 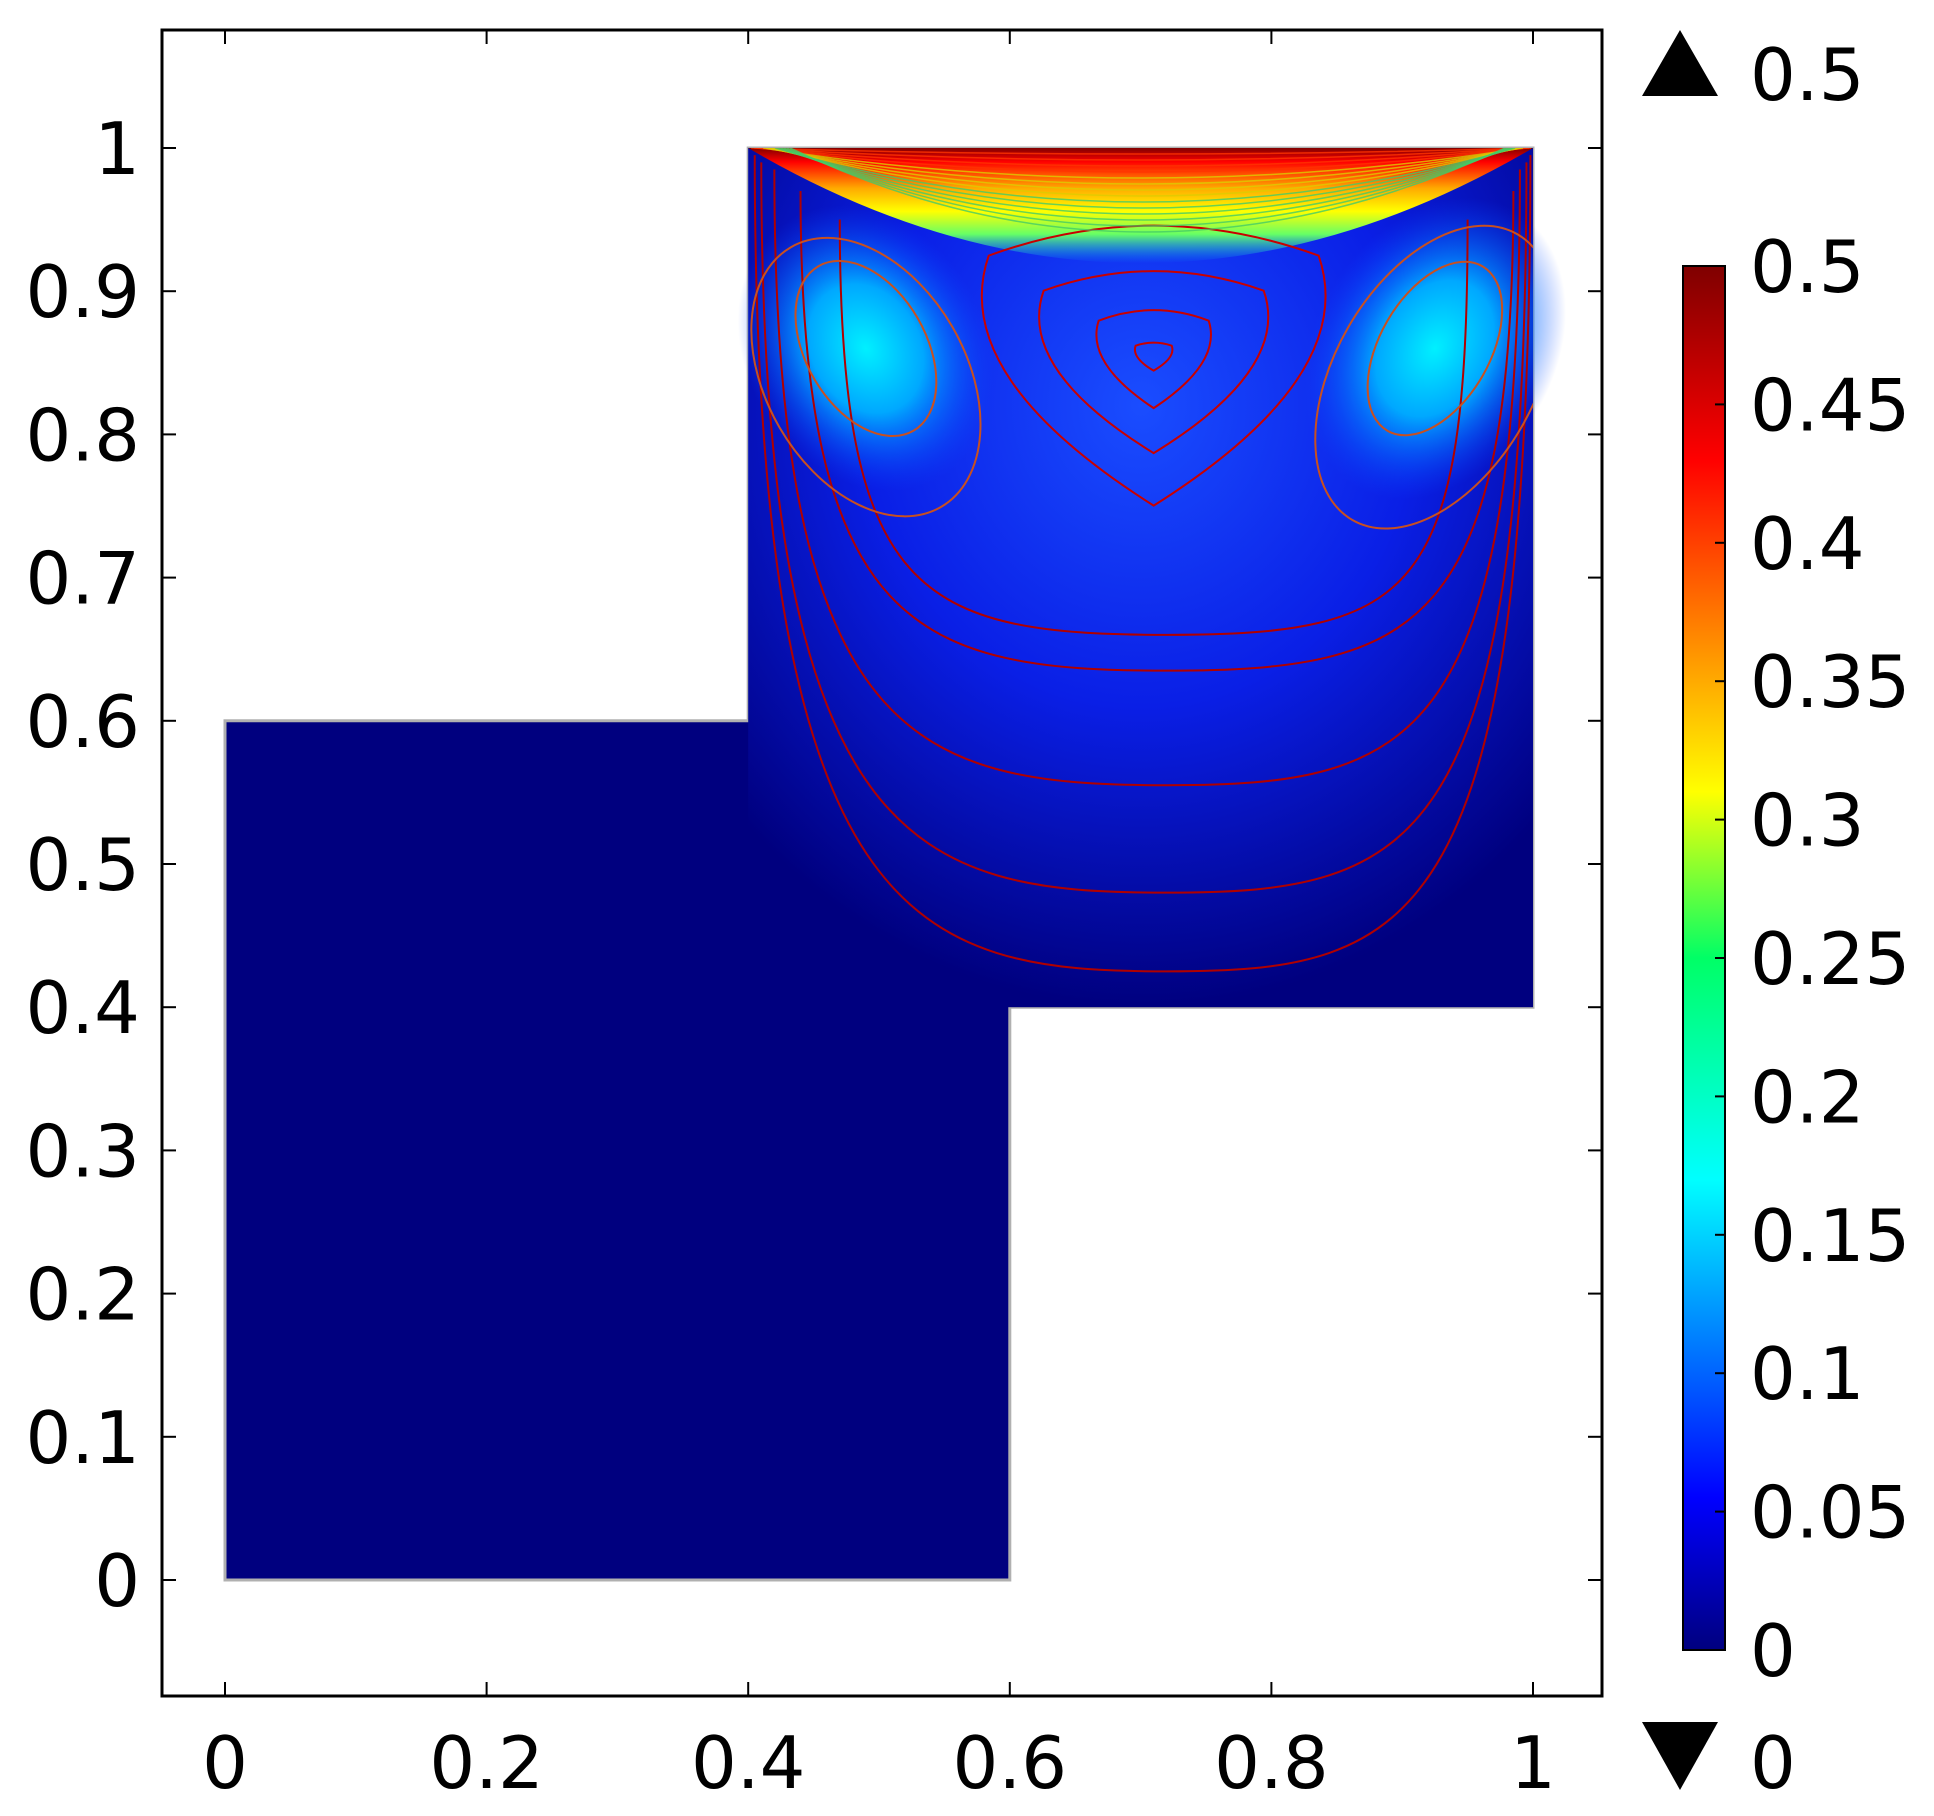 I want to click on colorbar-tick-label: 0.5, so click(x=1807, y=267).